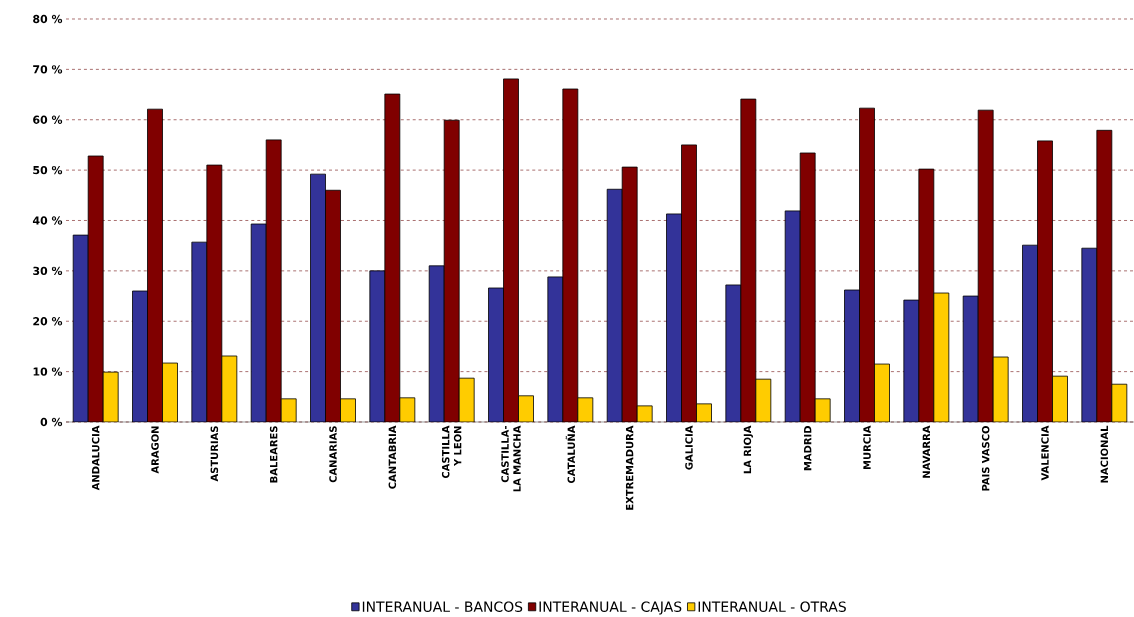 The width and height of the screenshot is (1134, 617). Describe the element at coordinates (610, 608) in the screenshot. I see `legend-label: INTERANUAL - CAJAS` at that location.